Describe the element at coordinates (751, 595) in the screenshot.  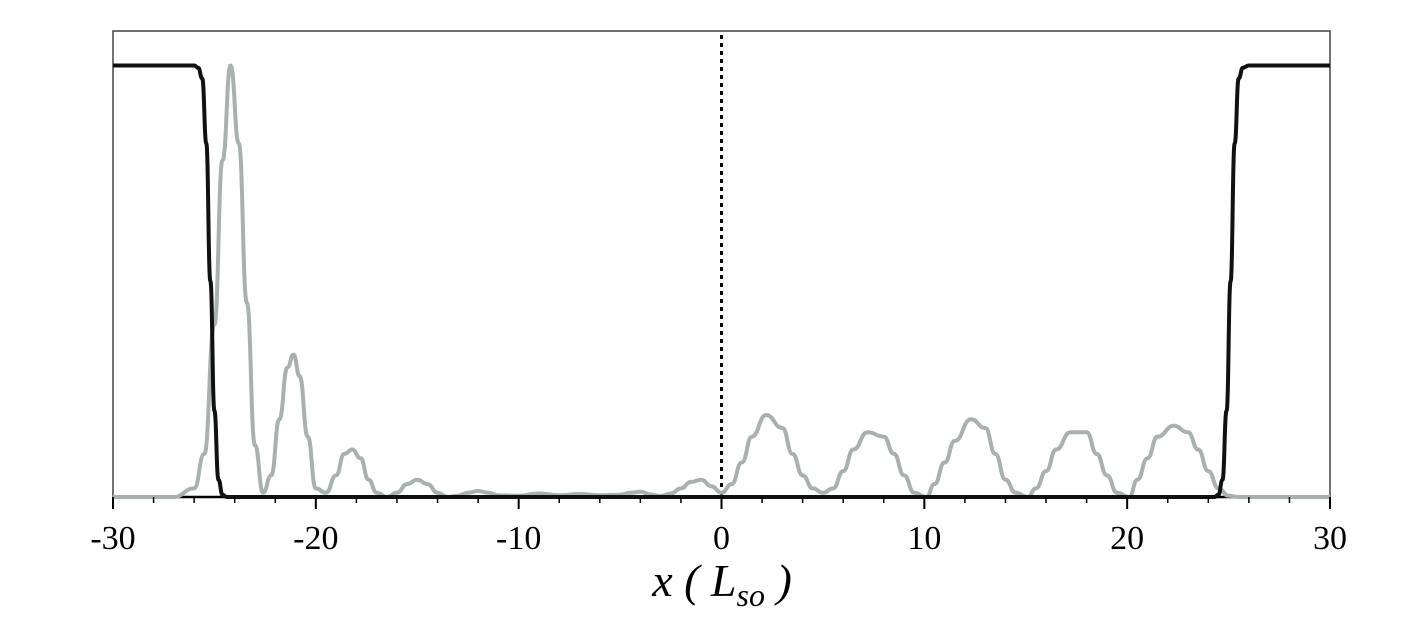
I see `x-axis-title-subscript: so` at that location.